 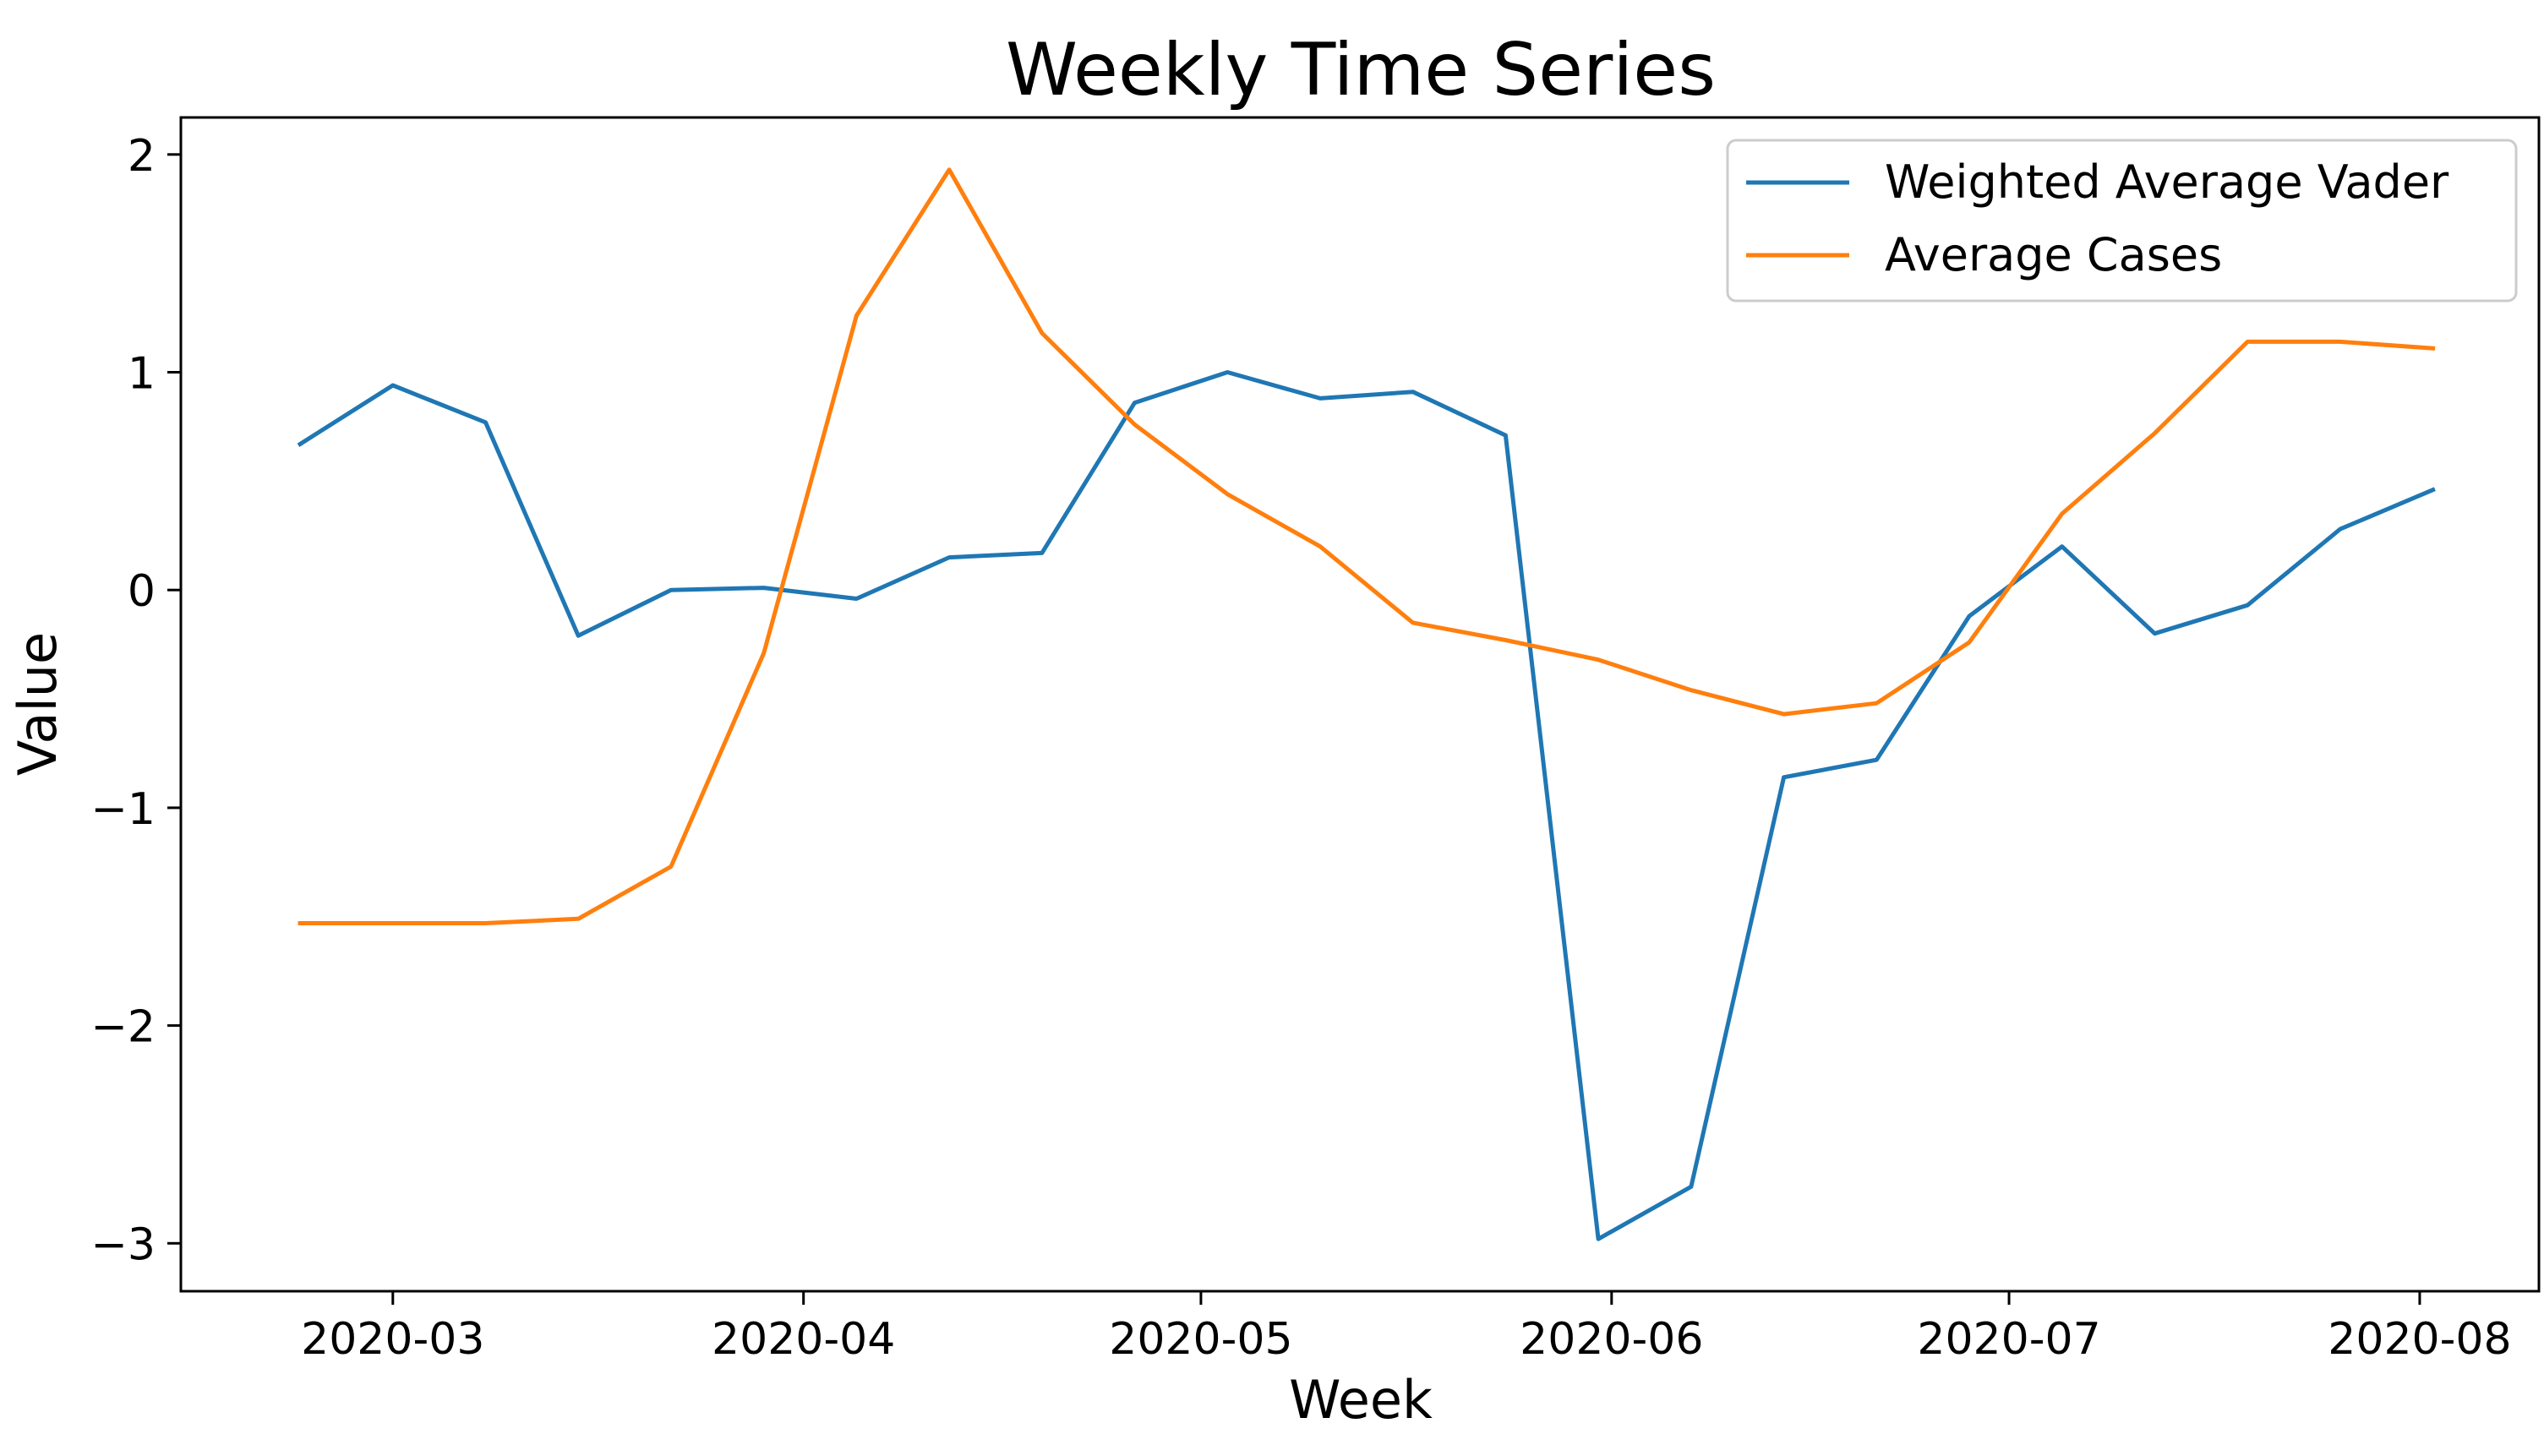 I want to click on x-tick-label: 2020-04, so click(x=803, y=1339).